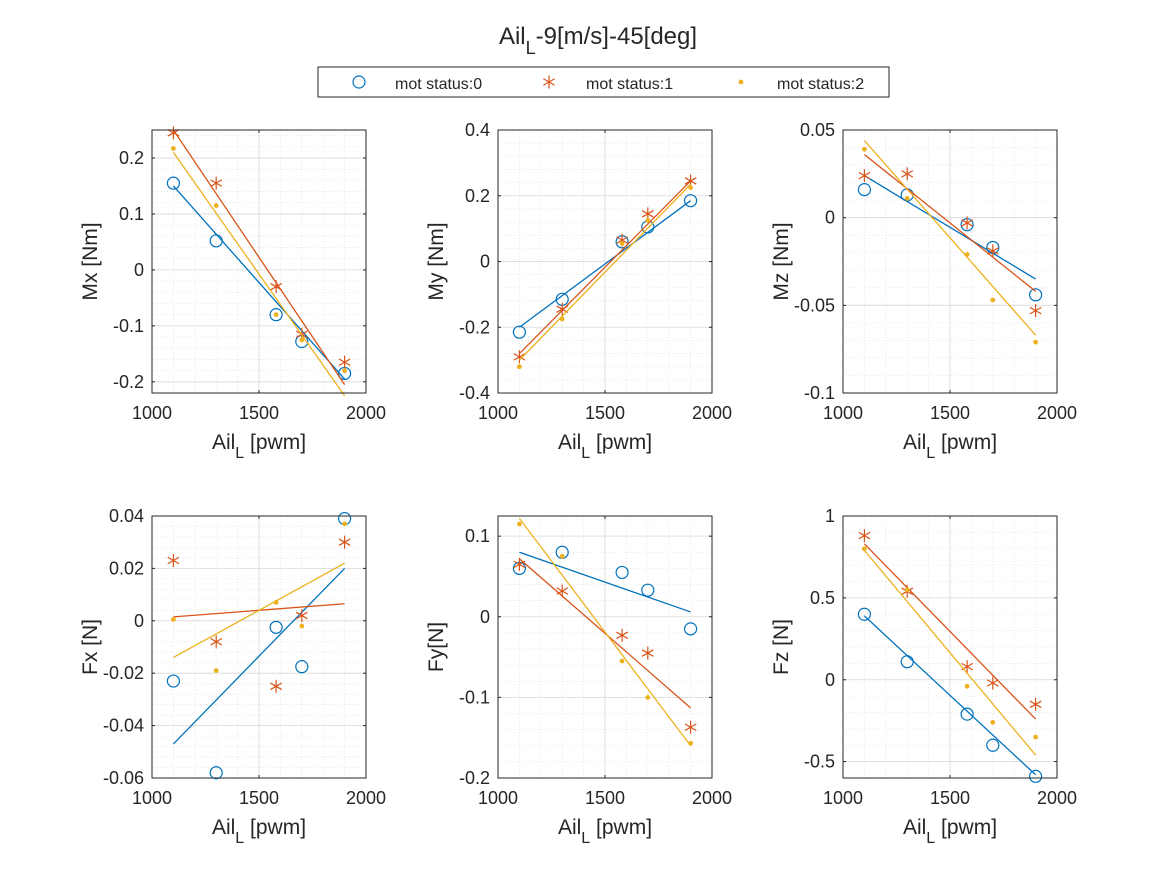  What do you see at coordinates (814, 305) in the screenshot?
I see `y-tick-label: -0.05` at bounding box center [814, 305].